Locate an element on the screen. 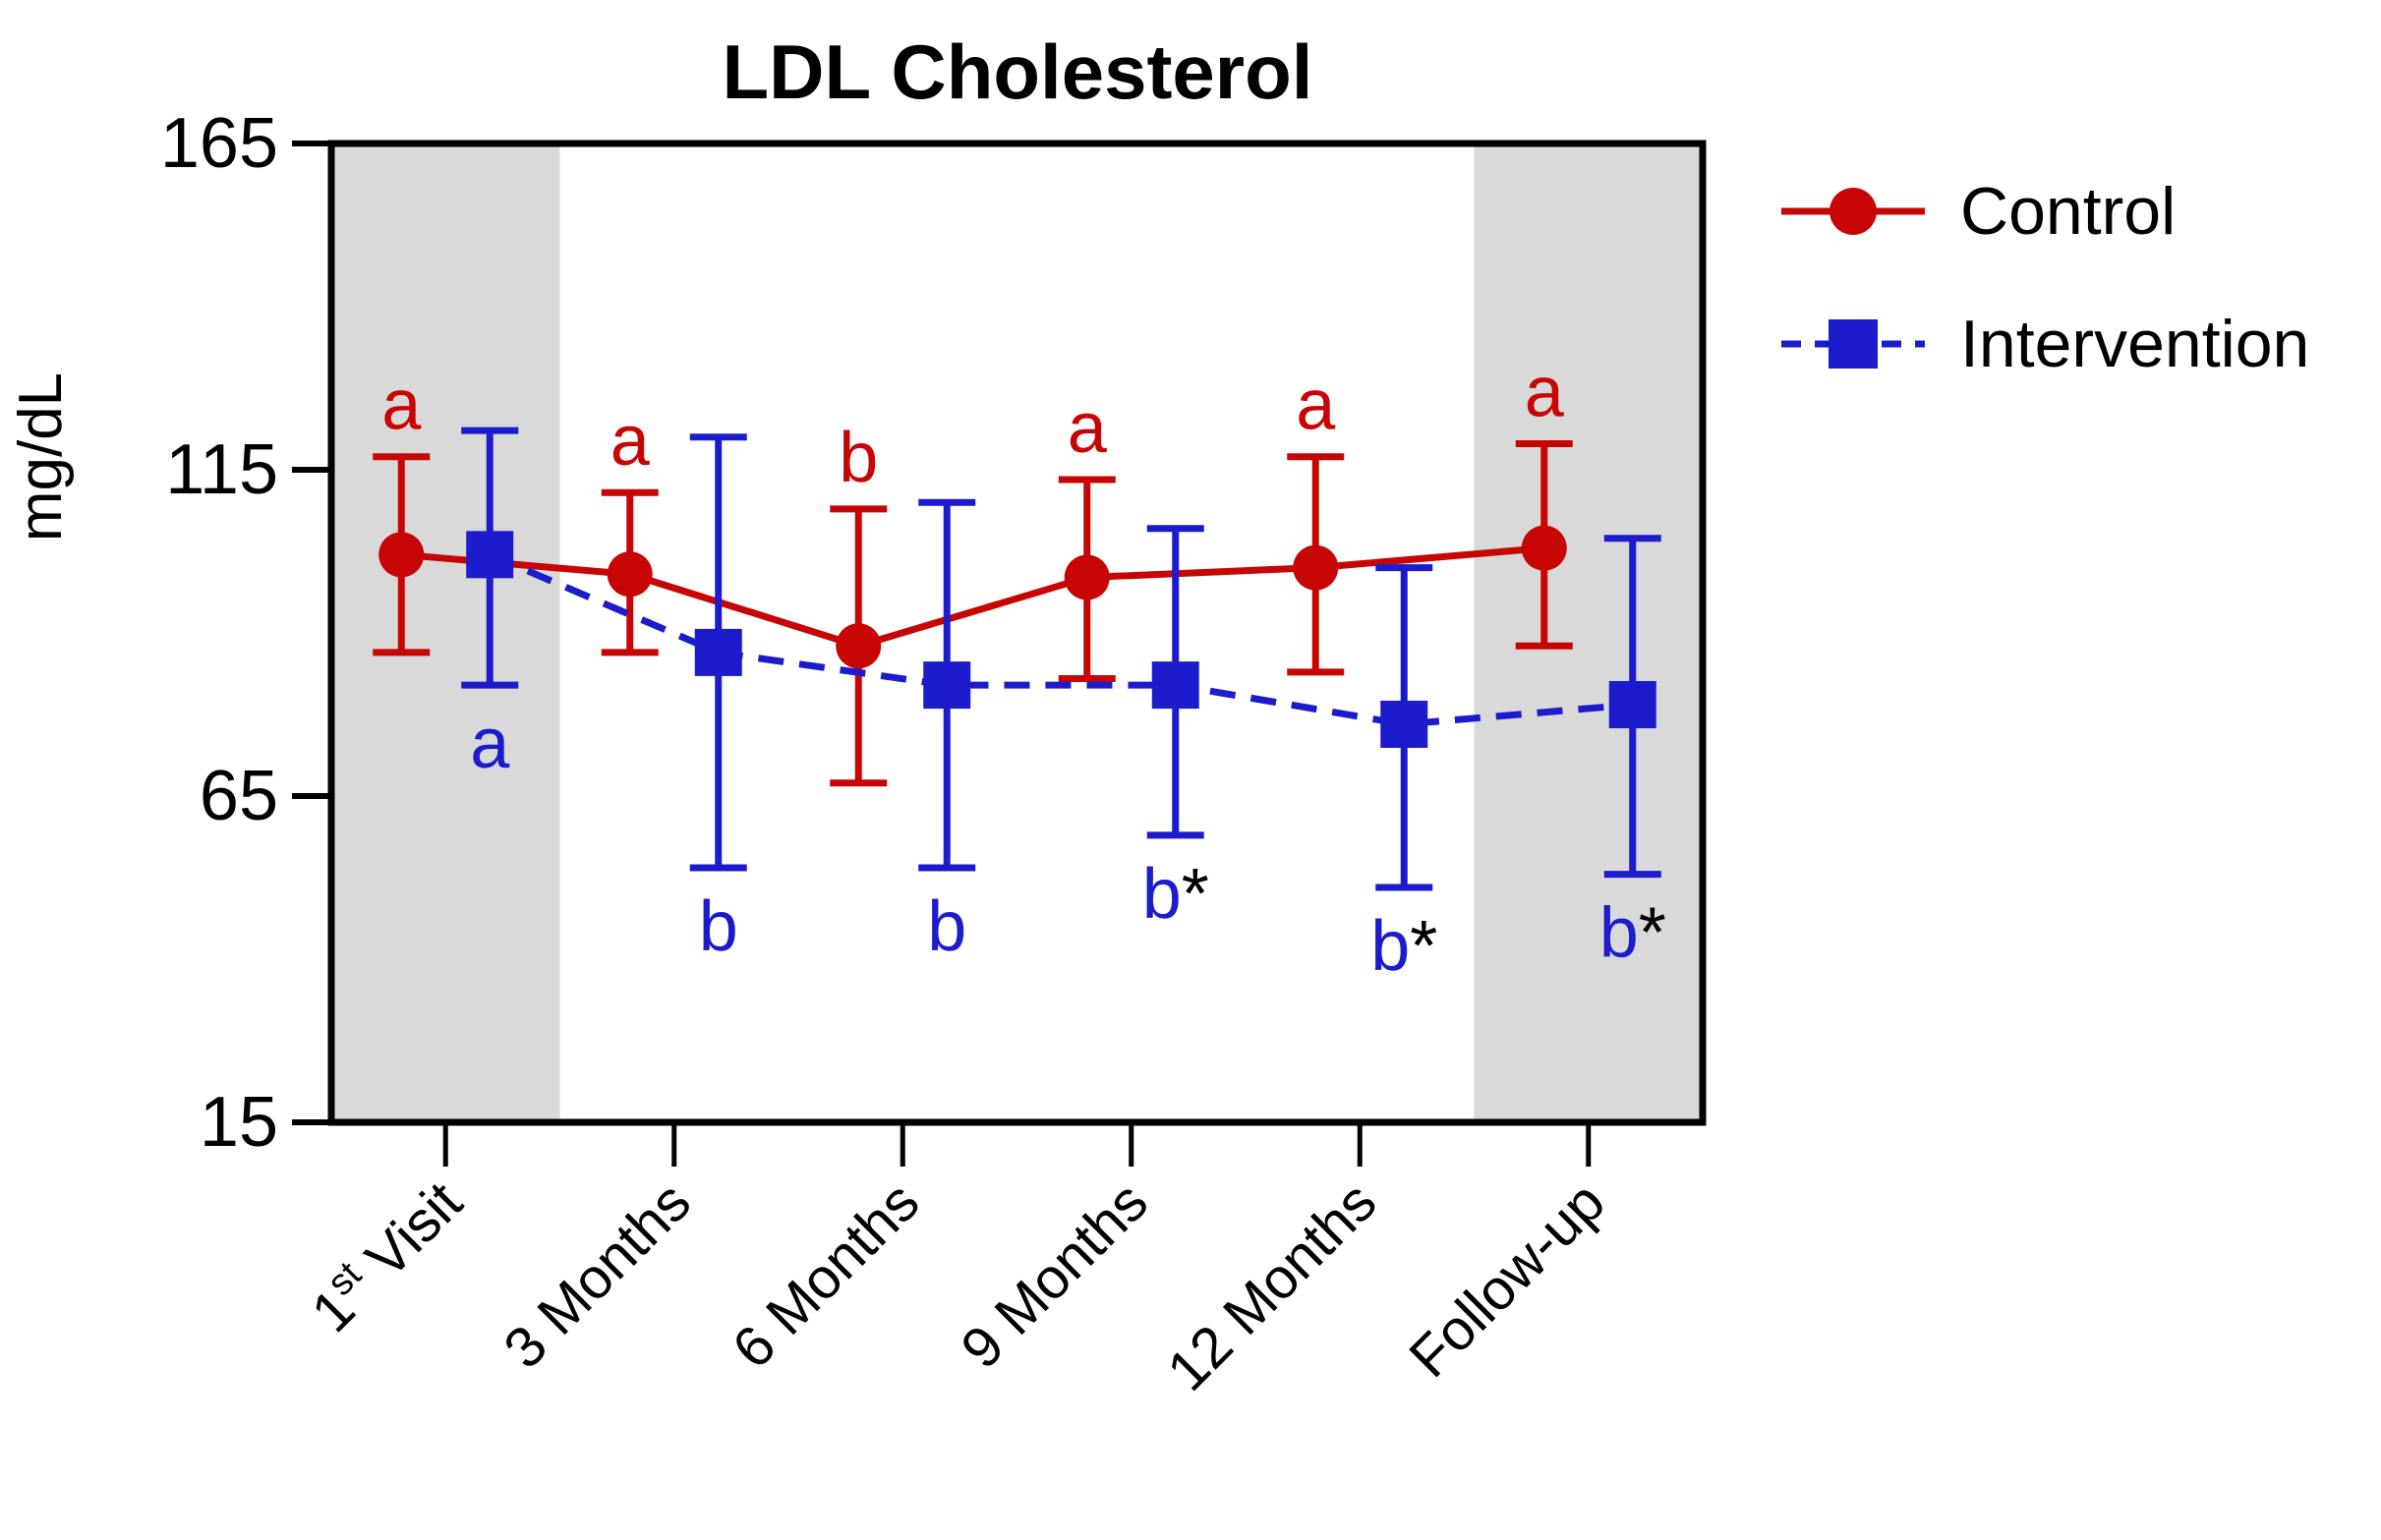  y-tick-label-165: 165 is located at coordinates (219, 143).